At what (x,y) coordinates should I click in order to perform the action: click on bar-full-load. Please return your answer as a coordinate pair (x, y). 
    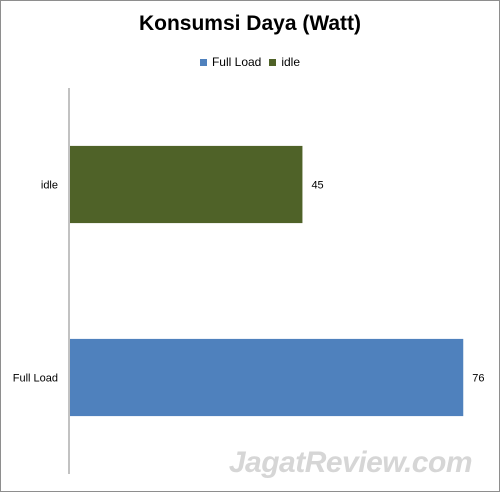
    Looking at the image, I should click on (267, 377).